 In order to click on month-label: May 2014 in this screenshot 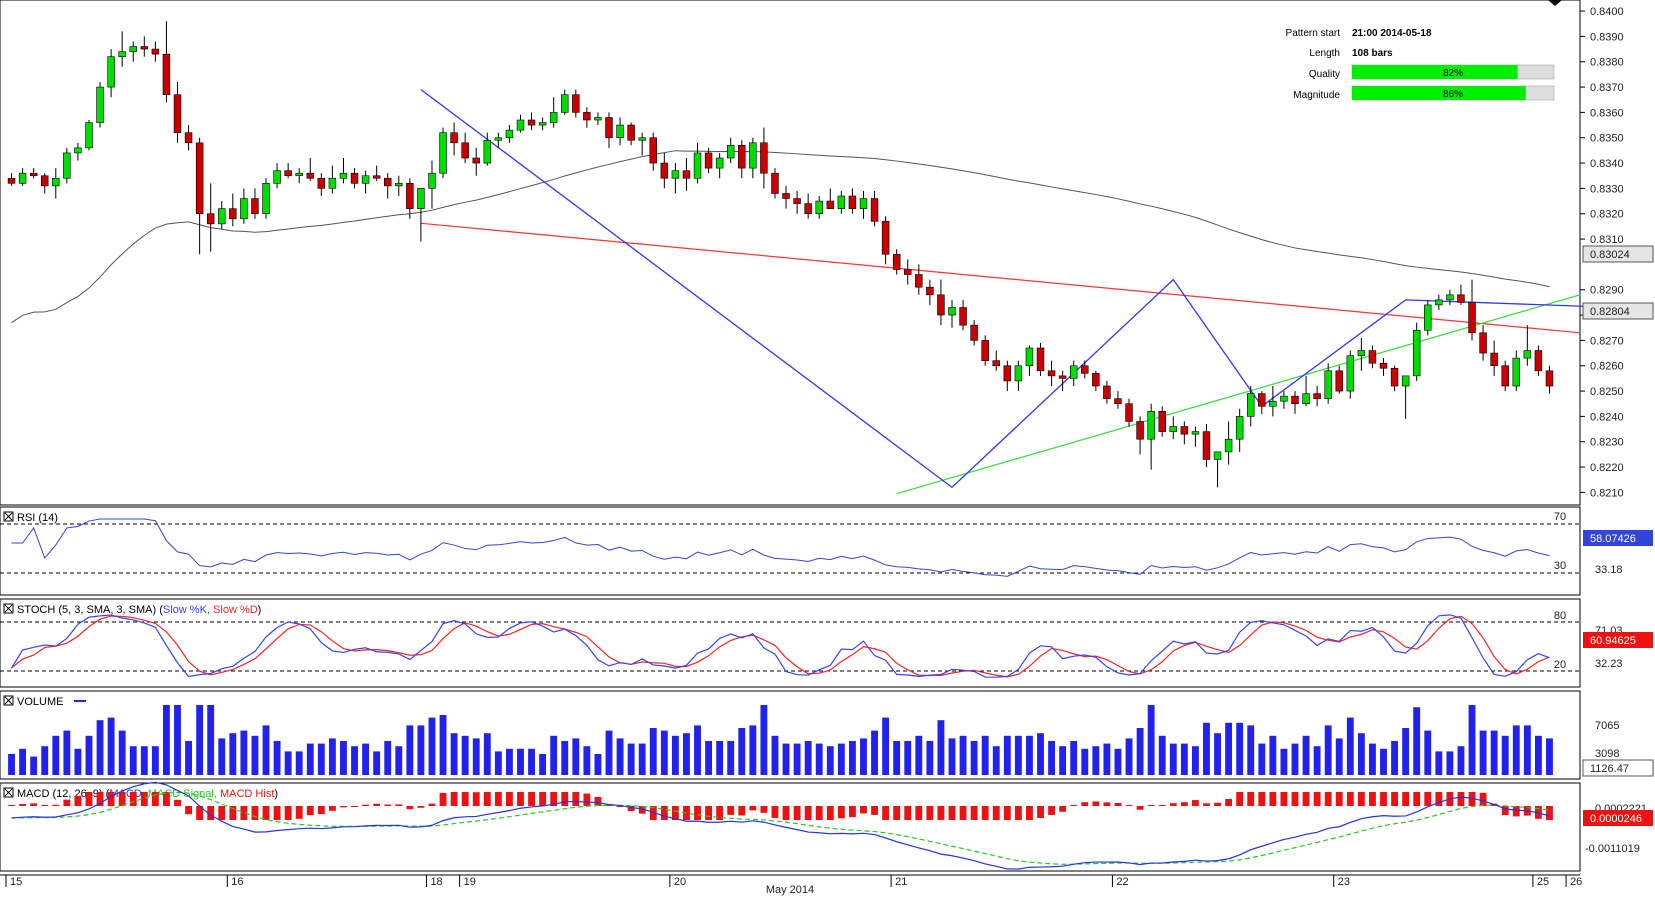, I will do `click(790, 890)`.